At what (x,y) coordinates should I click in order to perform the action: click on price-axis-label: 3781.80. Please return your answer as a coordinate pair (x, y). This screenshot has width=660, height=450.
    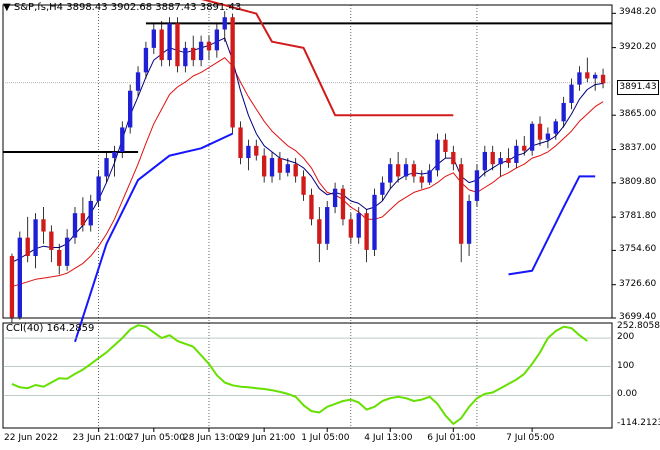
    Looking at the image, I should click on (638, 216).